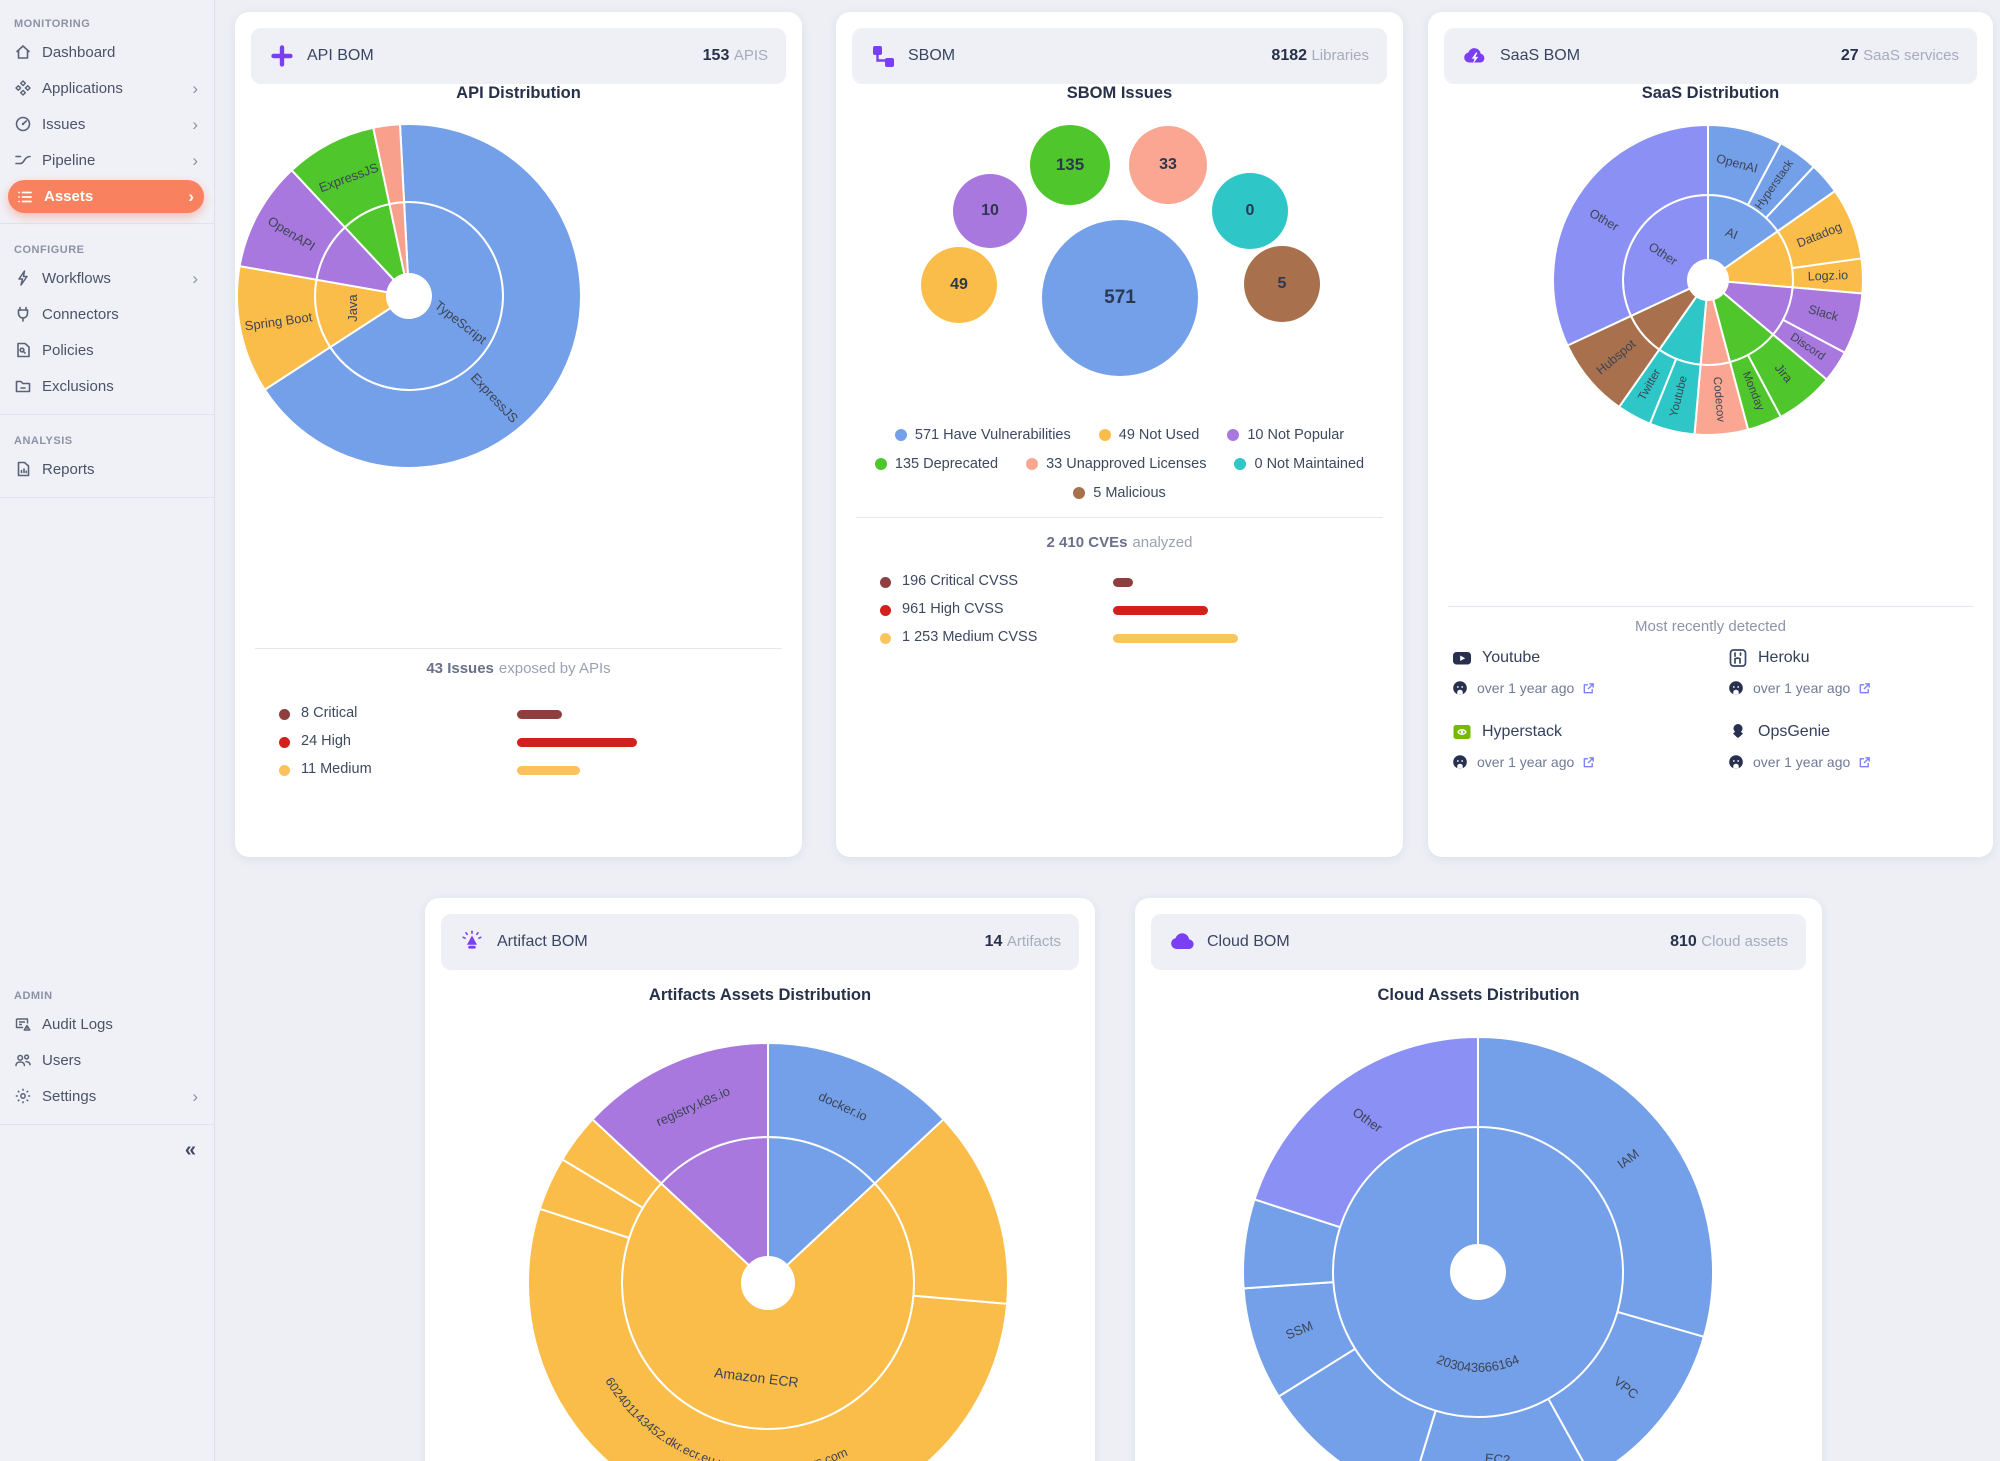  I want to click on legend-item: 571 Have Vulnerabilities, so click(982, 434).